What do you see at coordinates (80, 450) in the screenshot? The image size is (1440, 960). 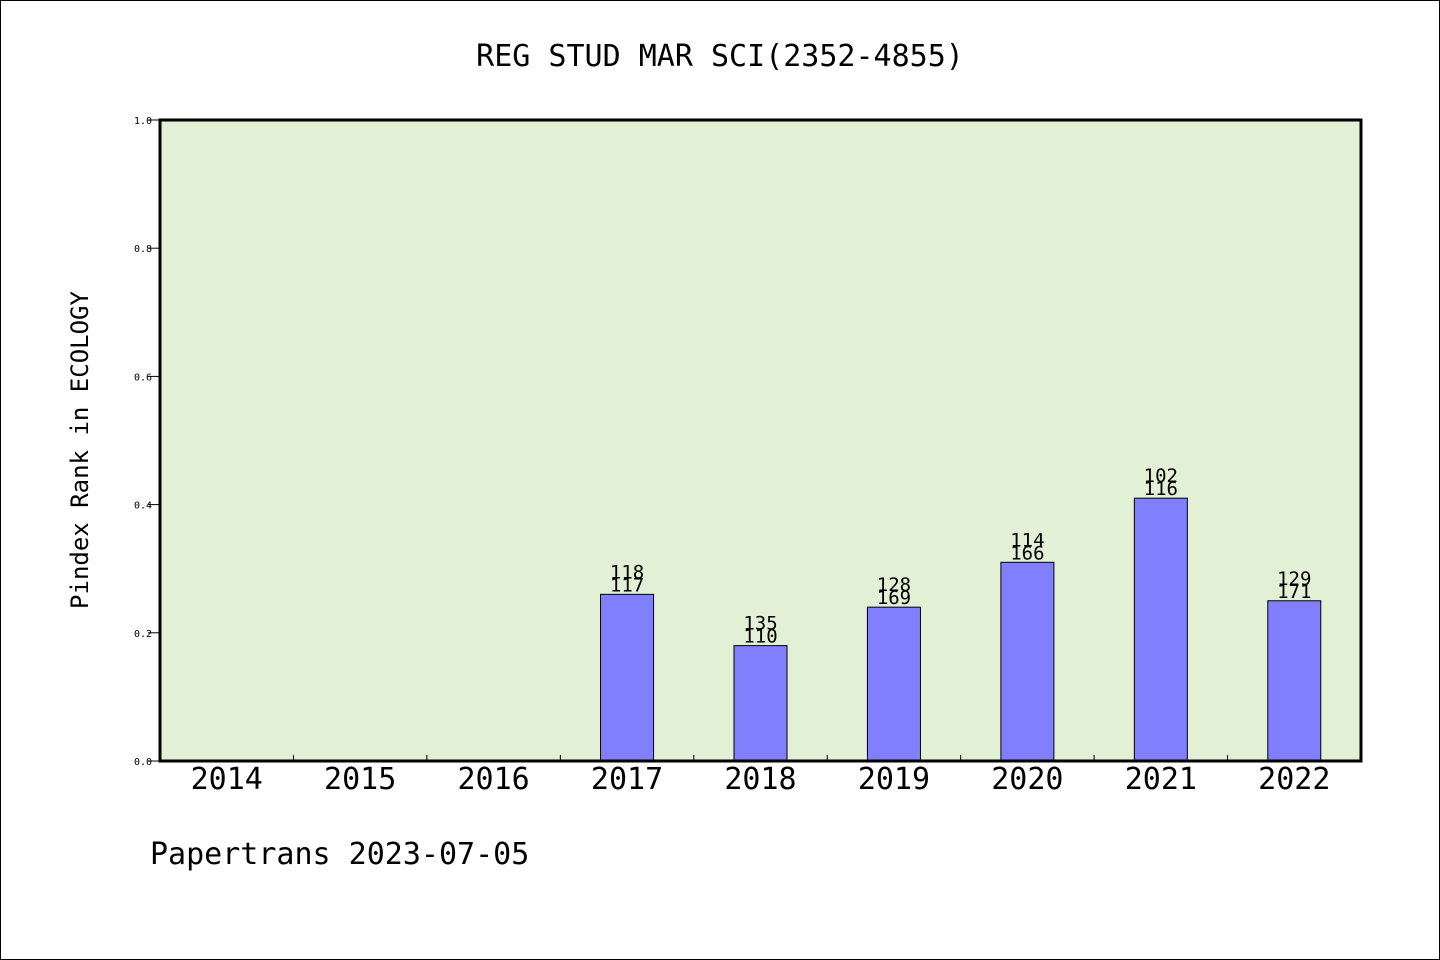 I see `y-axis-label: Pindex Rank in ECOLOGY` at bounding box center [80, 450].